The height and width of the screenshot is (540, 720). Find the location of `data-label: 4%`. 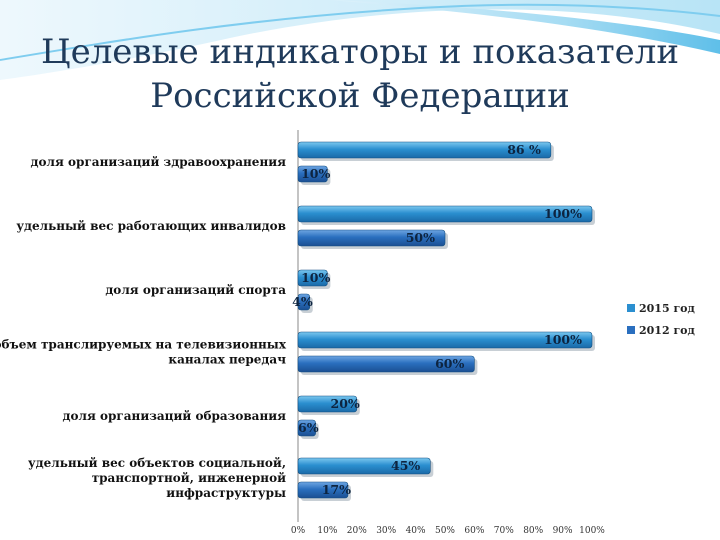

data-label: 4% is located at coordinates (302, 301).